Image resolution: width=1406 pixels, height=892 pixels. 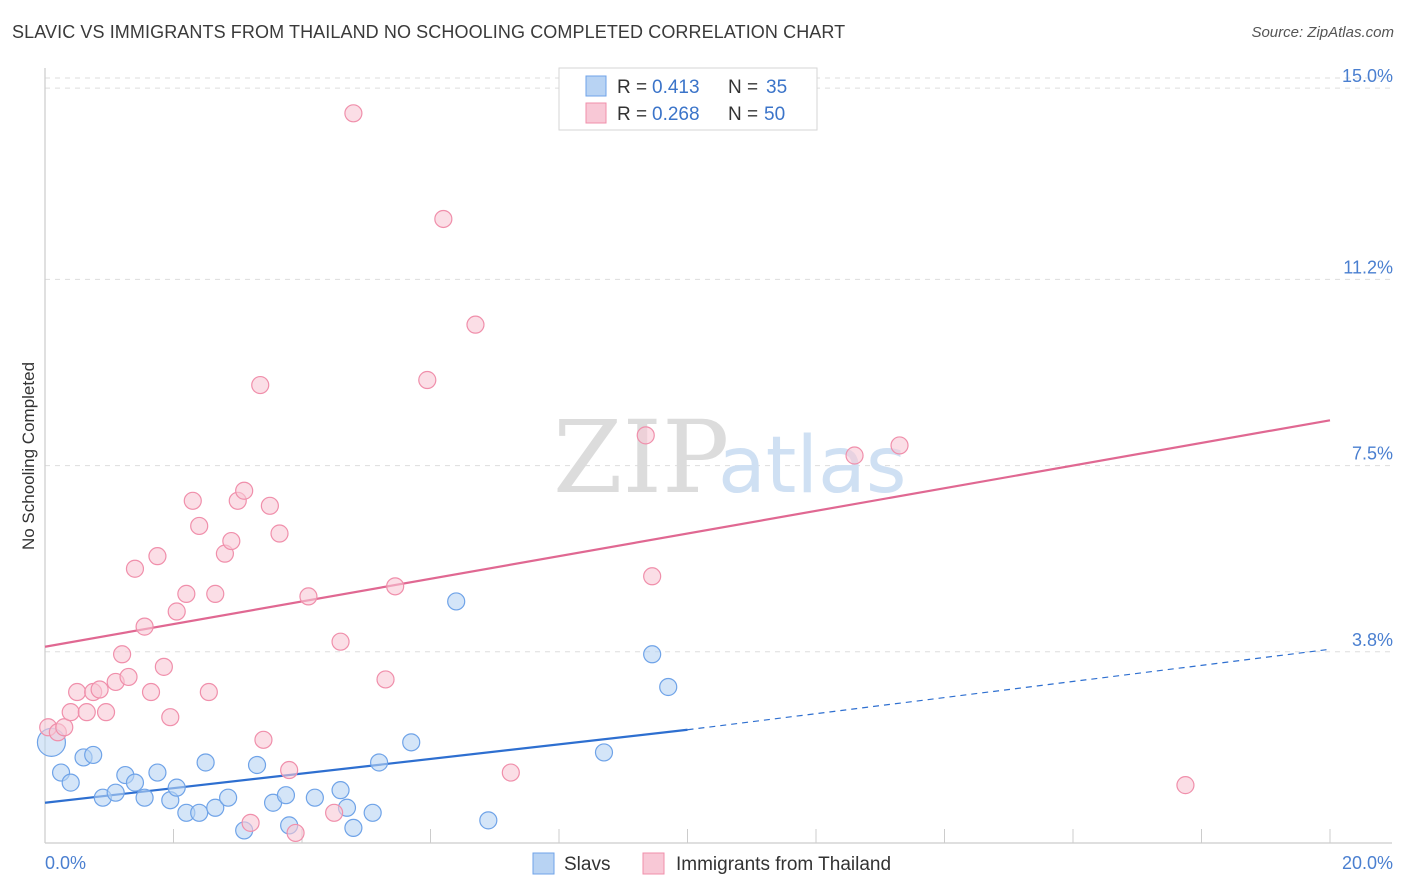 I want to click on legend-bottom-label-thailand: Immigrants from Thailand, so click(x=783, y=864).